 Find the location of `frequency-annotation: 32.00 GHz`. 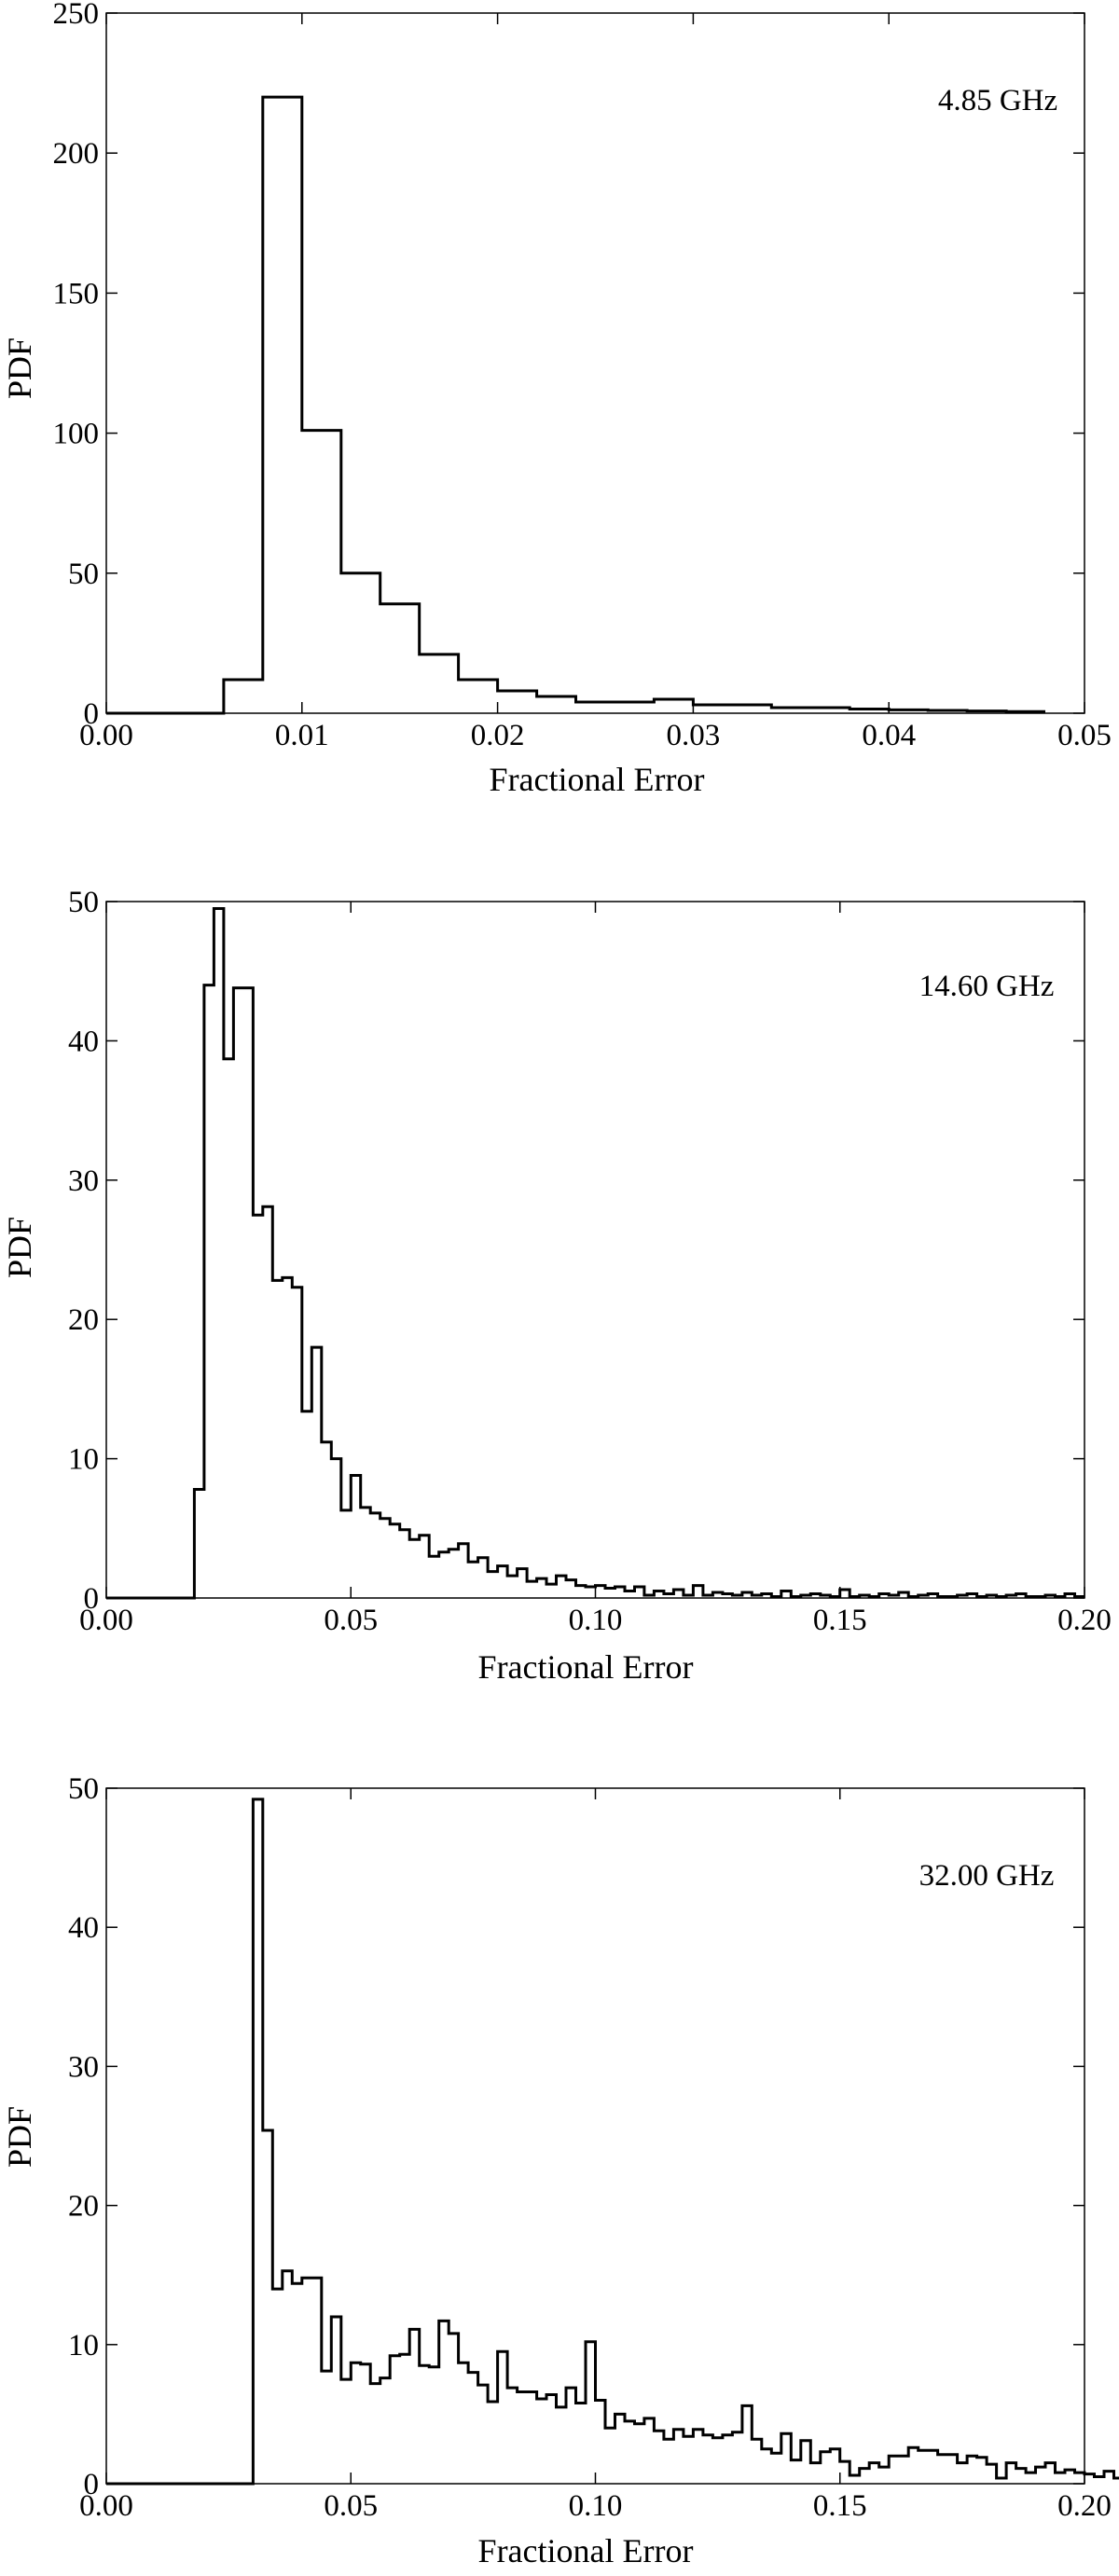

frequency-annotation: 32.00 GHz is located at coordinates (987, 1876).